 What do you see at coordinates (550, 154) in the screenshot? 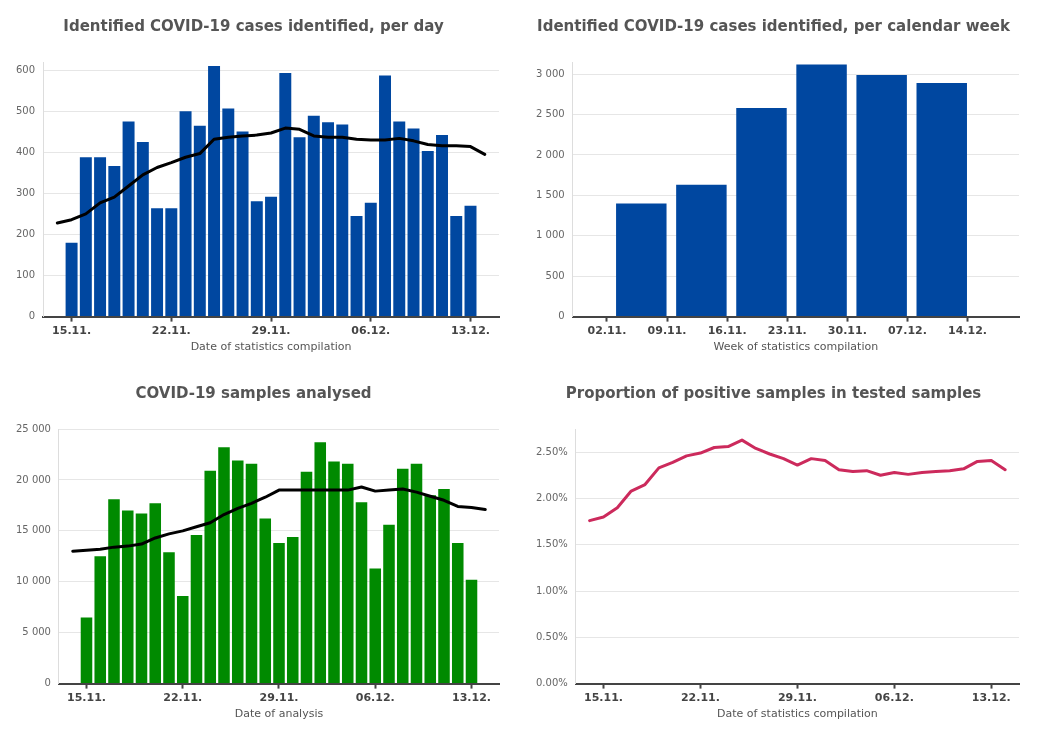
I see `y-tick-label: 2 000` at bounding box center [550, 154].